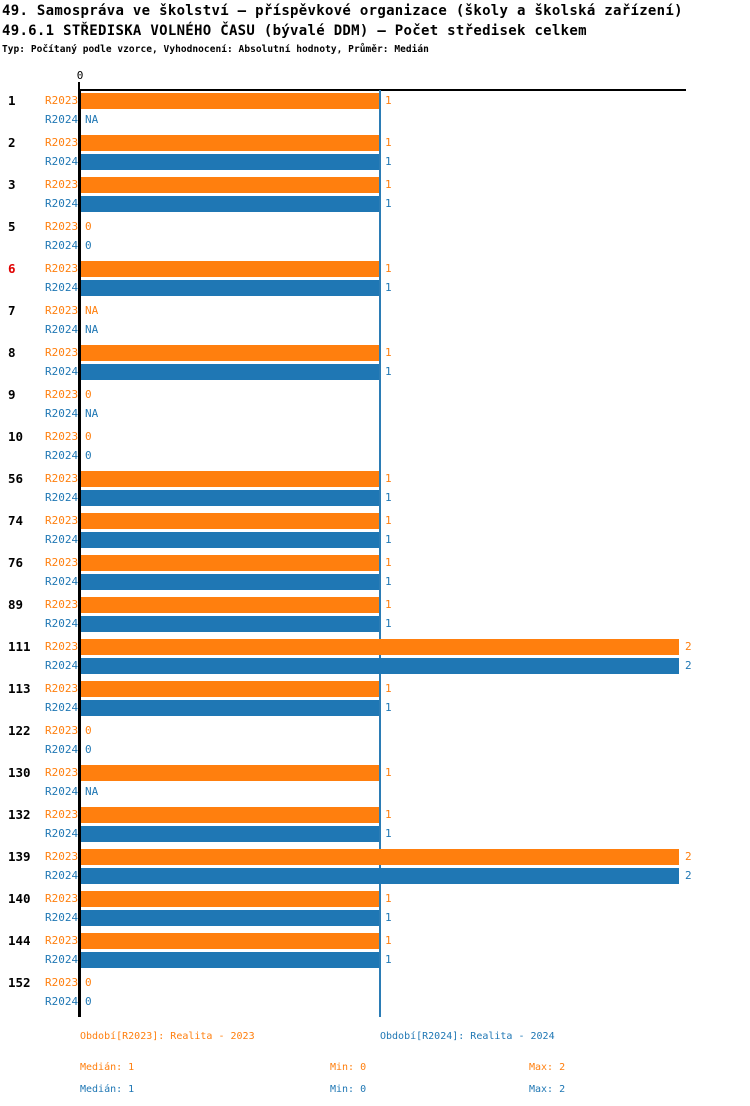  What do you see at coordinates (12, 310) in the screenshot?
I see `entity-label: 7` at bounding box center [12, 310].